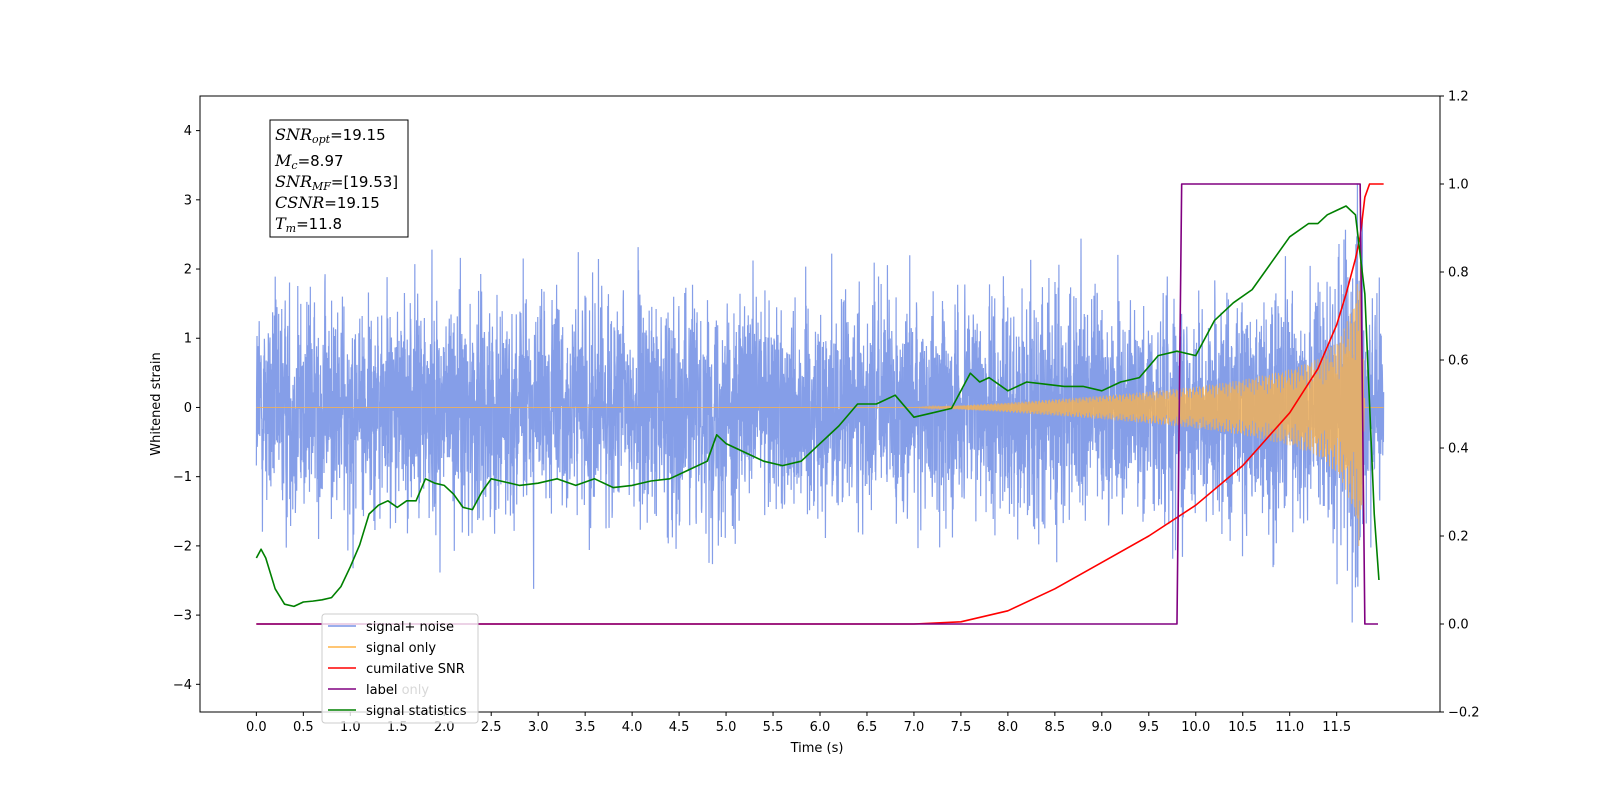 This screenshot has width=1600, height=800. I want to click on x-tick-label: 4.5, so click(679, 727).